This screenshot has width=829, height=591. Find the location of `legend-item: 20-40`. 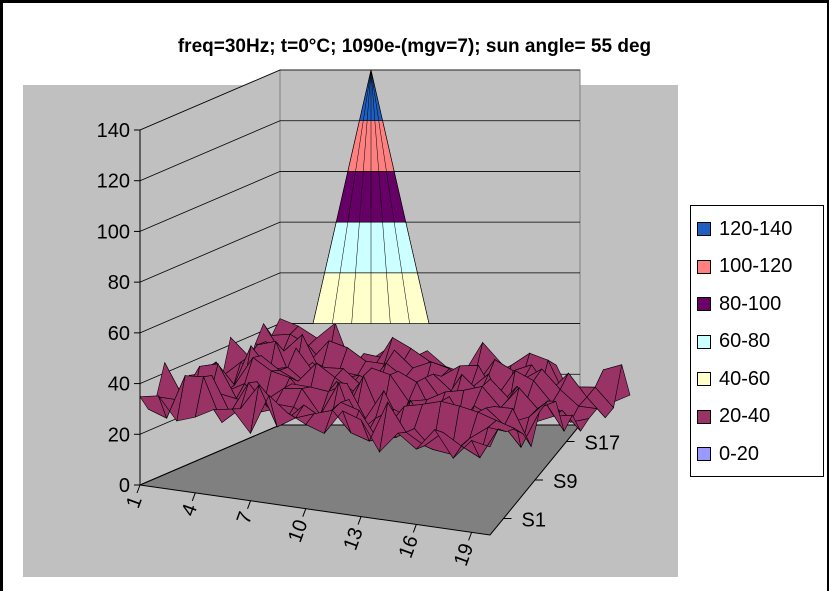

legend-item: 20-40 is located at coordinates (733, 417).